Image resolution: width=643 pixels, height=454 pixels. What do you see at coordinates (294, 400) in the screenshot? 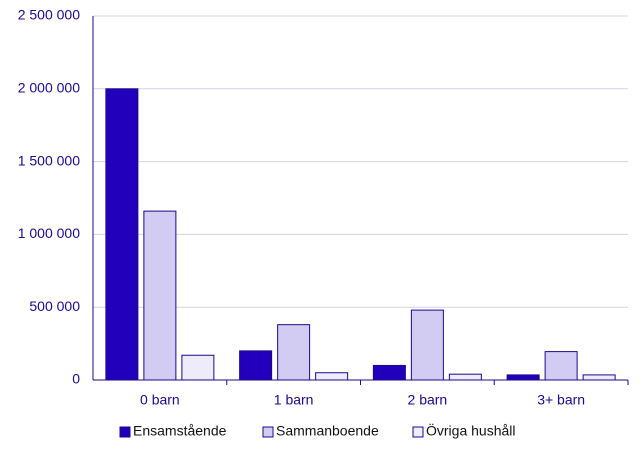
I see `x-tick-label: 1 barn` at bounding box center [294, 400].